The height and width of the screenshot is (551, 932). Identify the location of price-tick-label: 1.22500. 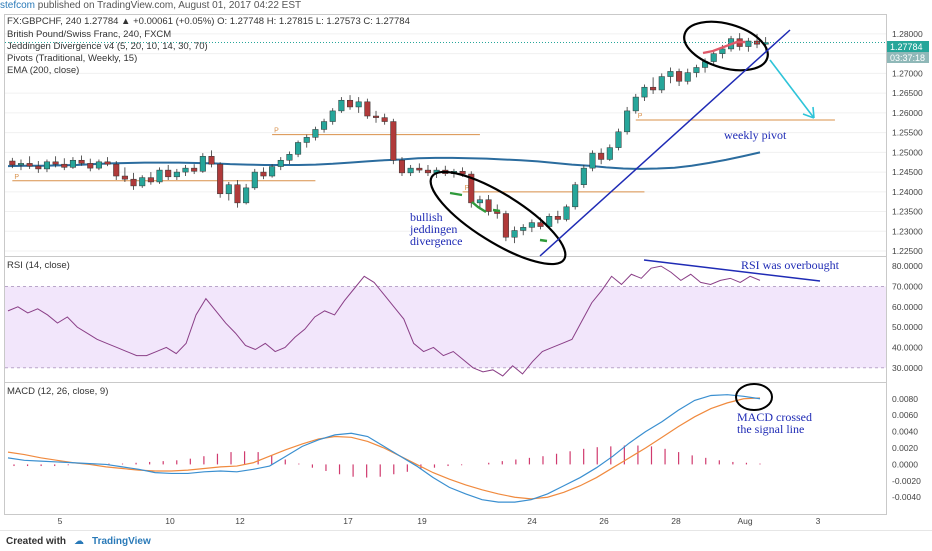
(907, 251).